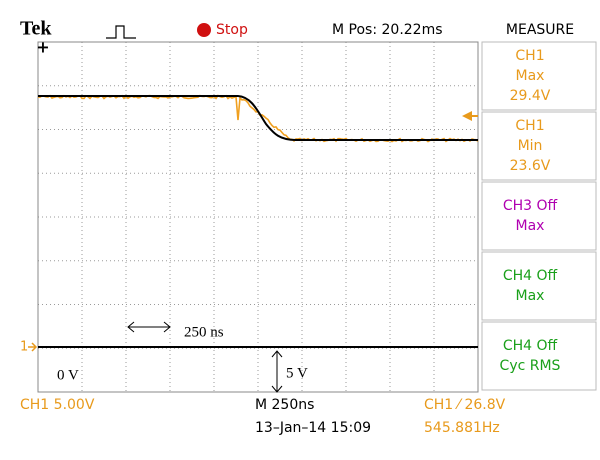 This screenshot has width=600, height=460. What do you see at coordinates (530, 146) in the screenshot?
I see `measure-text: Min` at bounding box center [530, 146].